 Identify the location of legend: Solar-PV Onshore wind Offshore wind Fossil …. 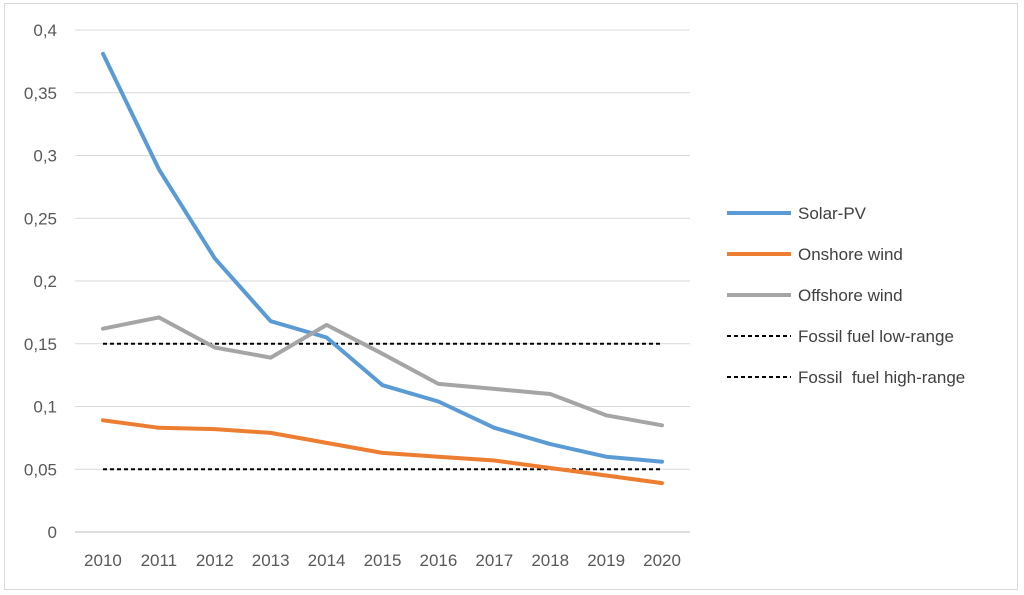
(846, 295).